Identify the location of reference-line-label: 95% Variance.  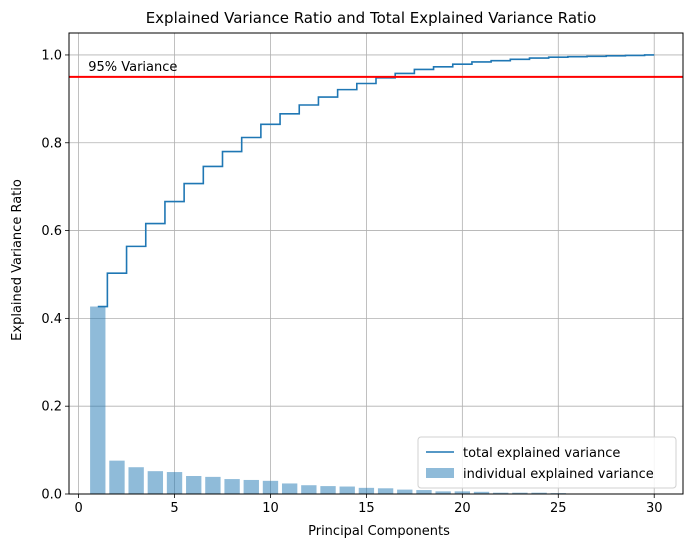
(132, 67).